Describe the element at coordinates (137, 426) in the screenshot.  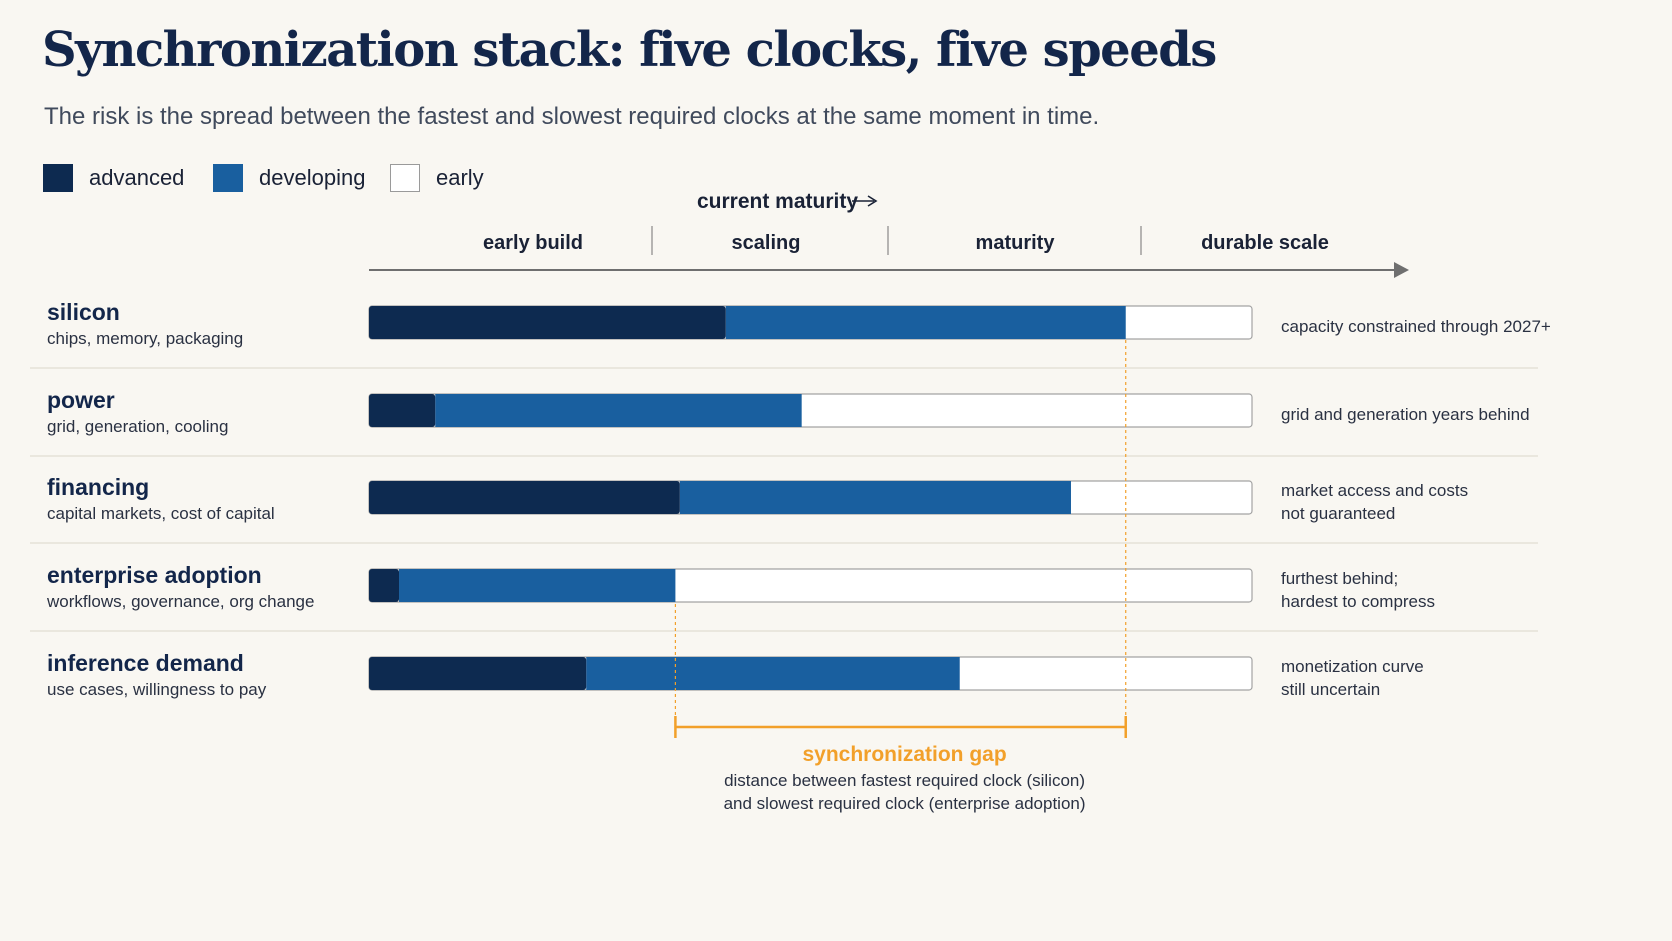
I see `row-subtitle: grid, generation, cooling` at that location.